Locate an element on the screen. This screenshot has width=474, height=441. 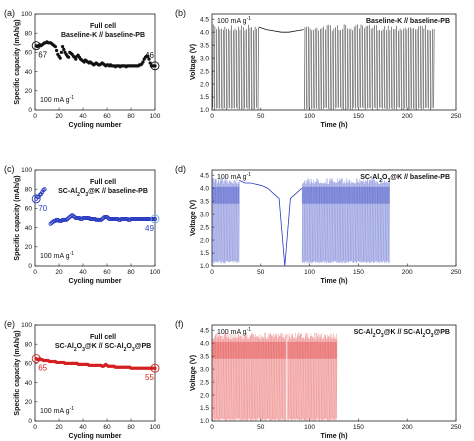
panel-label: (f) is located at coordinates (179, 324).